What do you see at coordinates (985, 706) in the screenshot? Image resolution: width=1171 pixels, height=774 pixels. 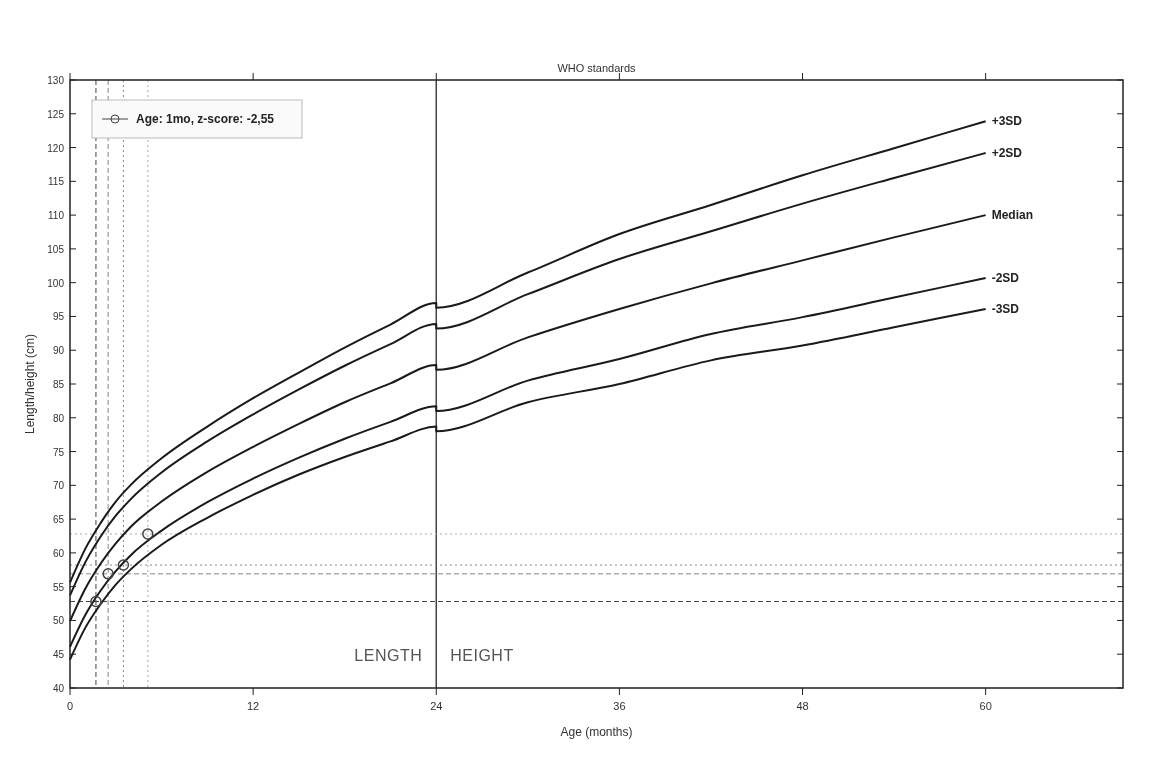 I see `x-tick-label: 60` at bounding box center [985, 706].